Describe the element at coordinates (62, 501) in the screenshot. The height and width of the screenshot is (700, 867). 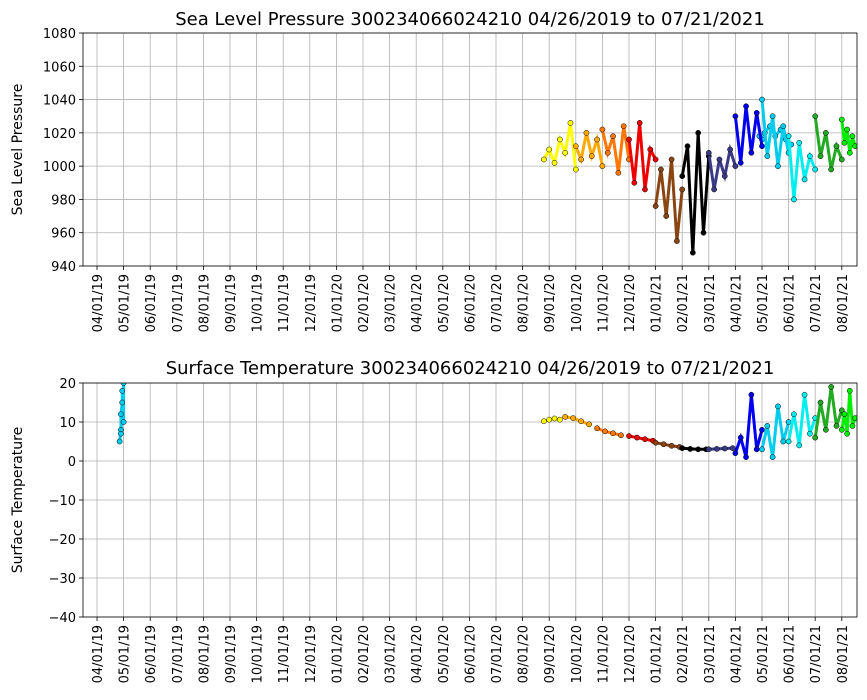
I see `y-tick-label: −10` at that location.